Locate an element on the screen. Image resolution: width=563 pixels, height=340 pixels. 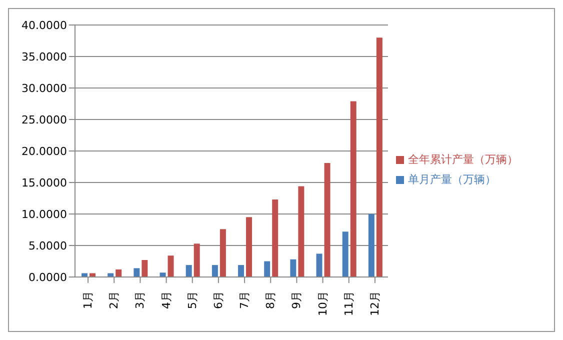
x-tick-label: 4月 is located at coordinates (166, 300).